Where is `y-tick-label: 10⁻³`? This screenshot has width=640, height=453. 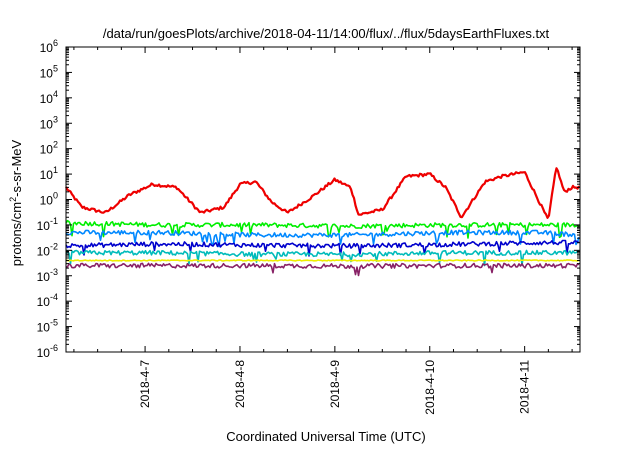
y-tick-label: 10⁻³ is located at coordinates (47, 275).